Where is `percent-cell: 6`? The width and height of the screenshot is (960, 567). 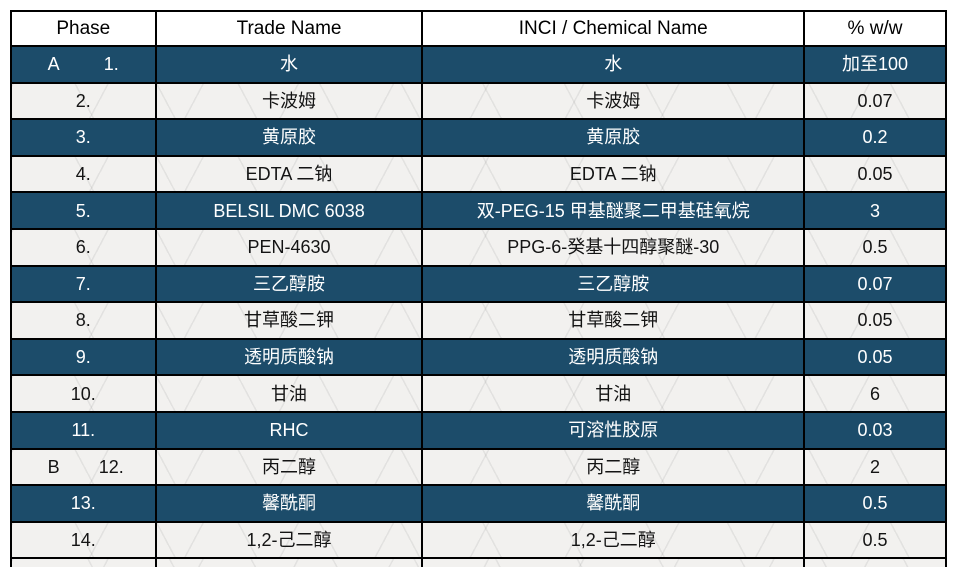 percent-cell: 6 is located at coordinates (875, 394).